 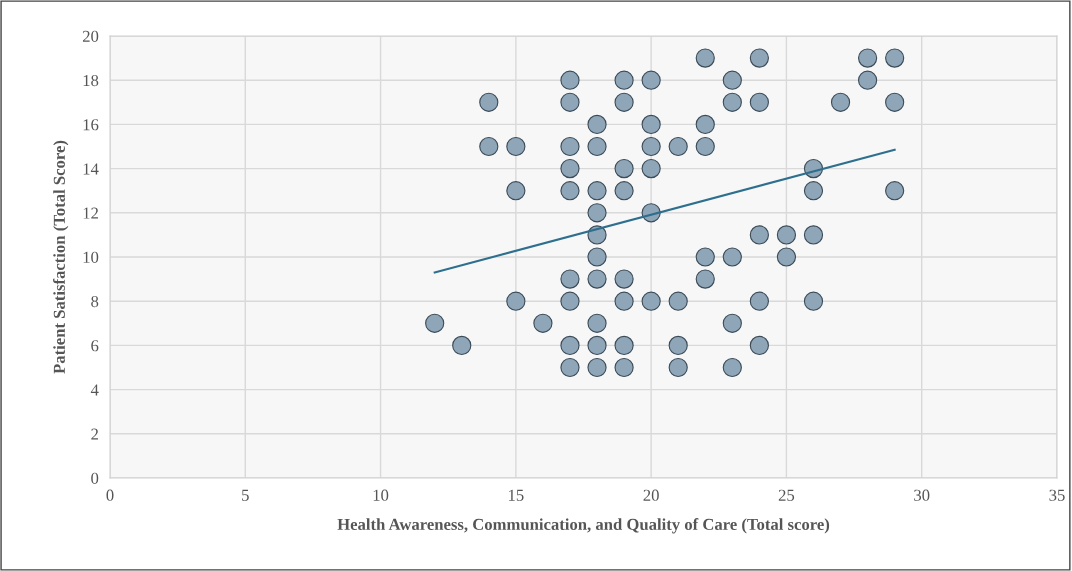 What do you see at coordinates (94, 390) in the screenshot?
I see `y-tick-label: 4` at bounding box center [94, 390].